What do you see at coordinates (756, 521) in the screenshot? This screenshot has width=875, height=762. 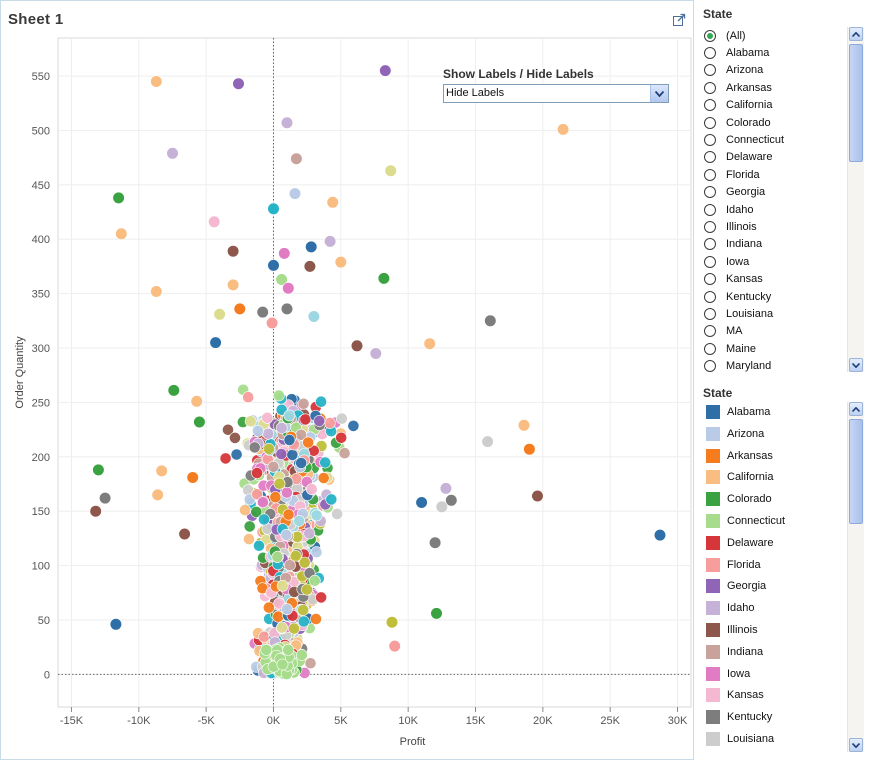 I see `legend-label: Connecticut` at bounding box center [756, 521].